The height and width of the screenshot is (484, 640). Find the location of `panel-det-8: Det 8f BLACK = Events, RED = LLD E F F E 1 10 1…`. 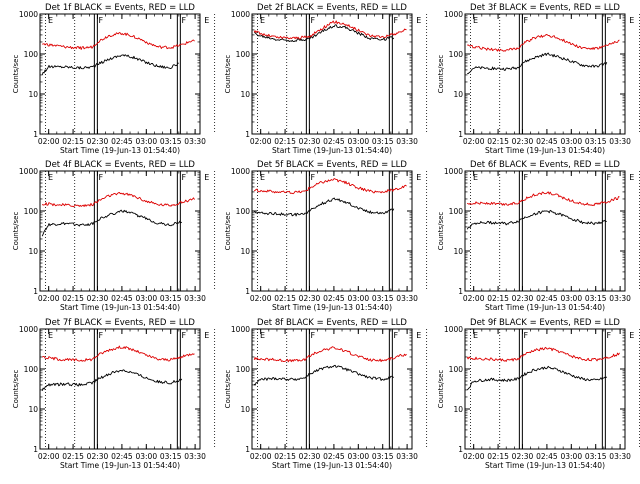

panel-det-8: Det 8f BLACK = Events, RED = LLD E F F E 1 10 1… is located at coordinates (326, 394).